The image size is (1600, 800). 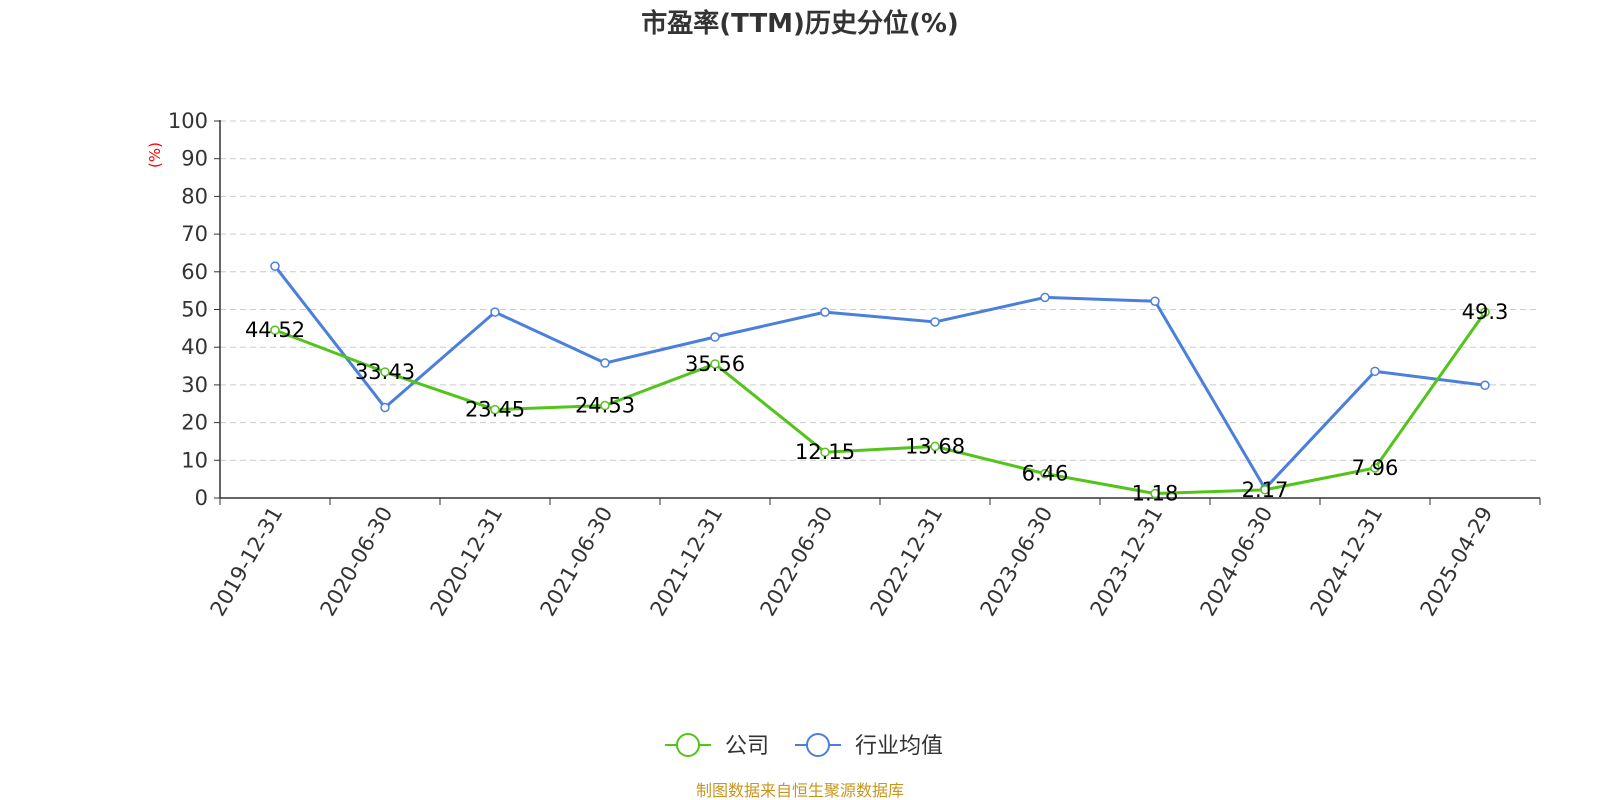 What do you see at coordinates (194, 460) in the screenshot?
I see `y-tick-label: 10` at bounding box center [194, 460].